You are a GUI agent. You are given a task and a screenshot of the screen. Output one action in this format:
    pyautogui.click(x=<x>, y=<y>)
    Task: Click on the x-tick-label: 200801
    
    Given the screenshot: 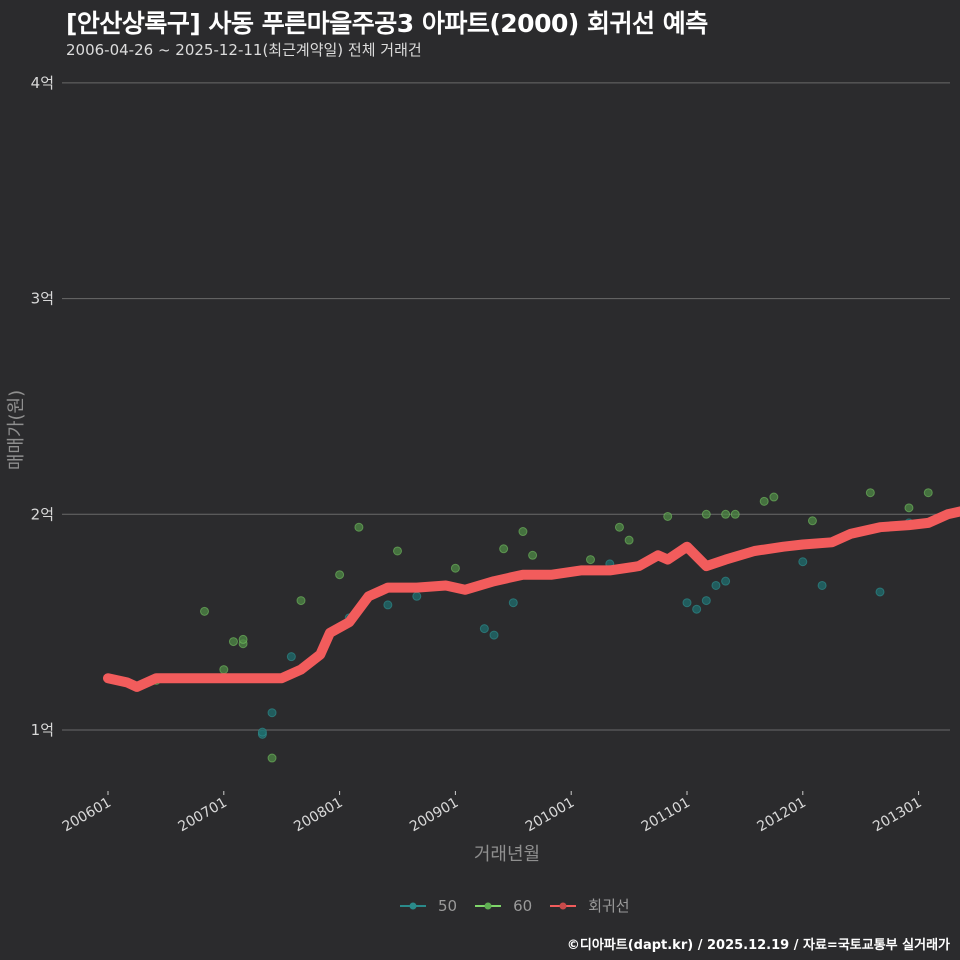 What is the action you would take?
    pyautogui.click(x=318, y=815)
    